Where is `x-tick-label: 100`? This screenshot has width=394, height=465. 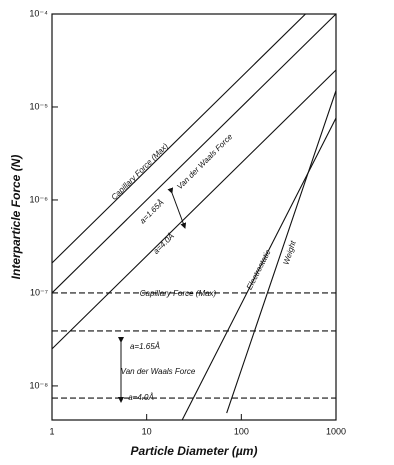
x-tick-label: 100 is located at coordinates (241, 431).